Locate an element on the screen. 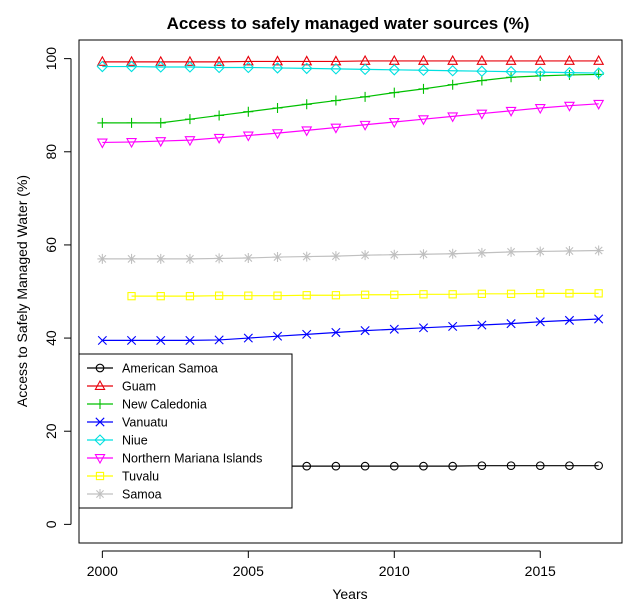  series-vanuatu is located at coordinates (350, 329).